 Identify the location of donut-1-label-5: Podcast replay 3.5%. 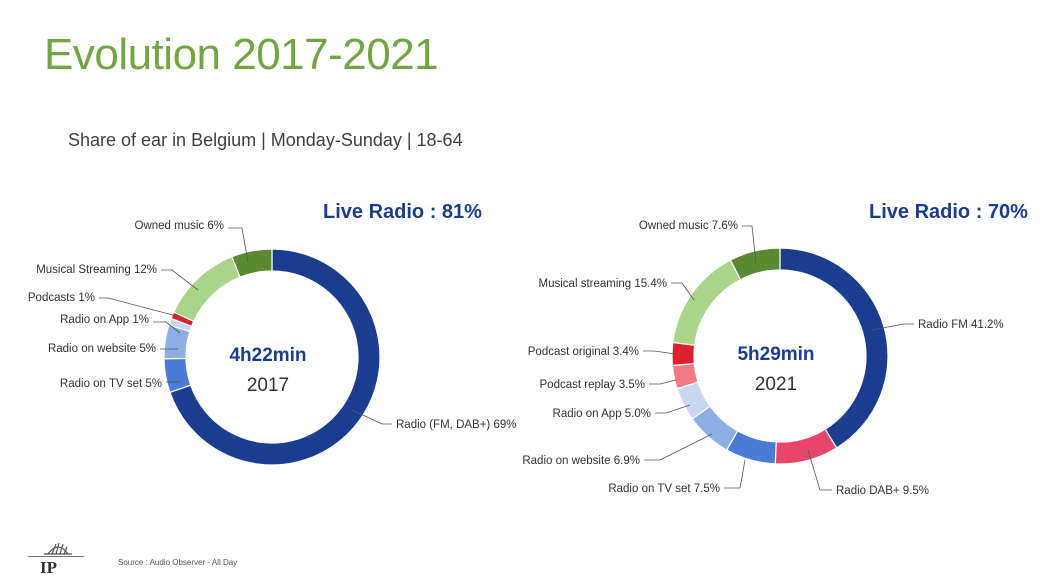
(592, 385).